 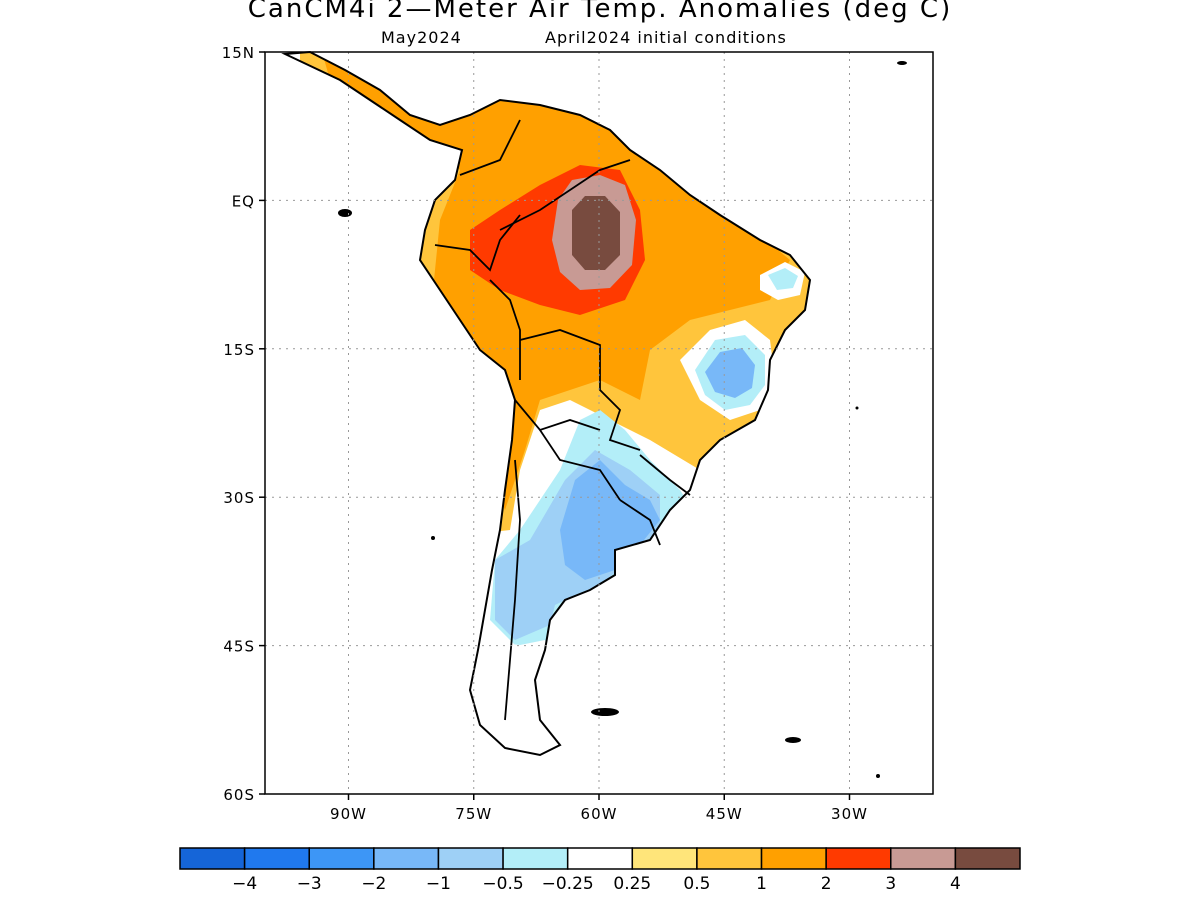 I want to click on colorbar-label: −0.5, so click(x=502, y=884).